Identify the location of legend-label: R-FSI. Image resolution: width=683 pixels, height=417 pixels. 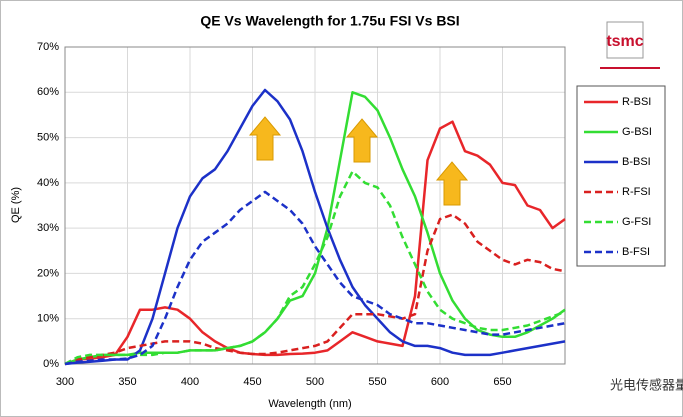
(636, 192).